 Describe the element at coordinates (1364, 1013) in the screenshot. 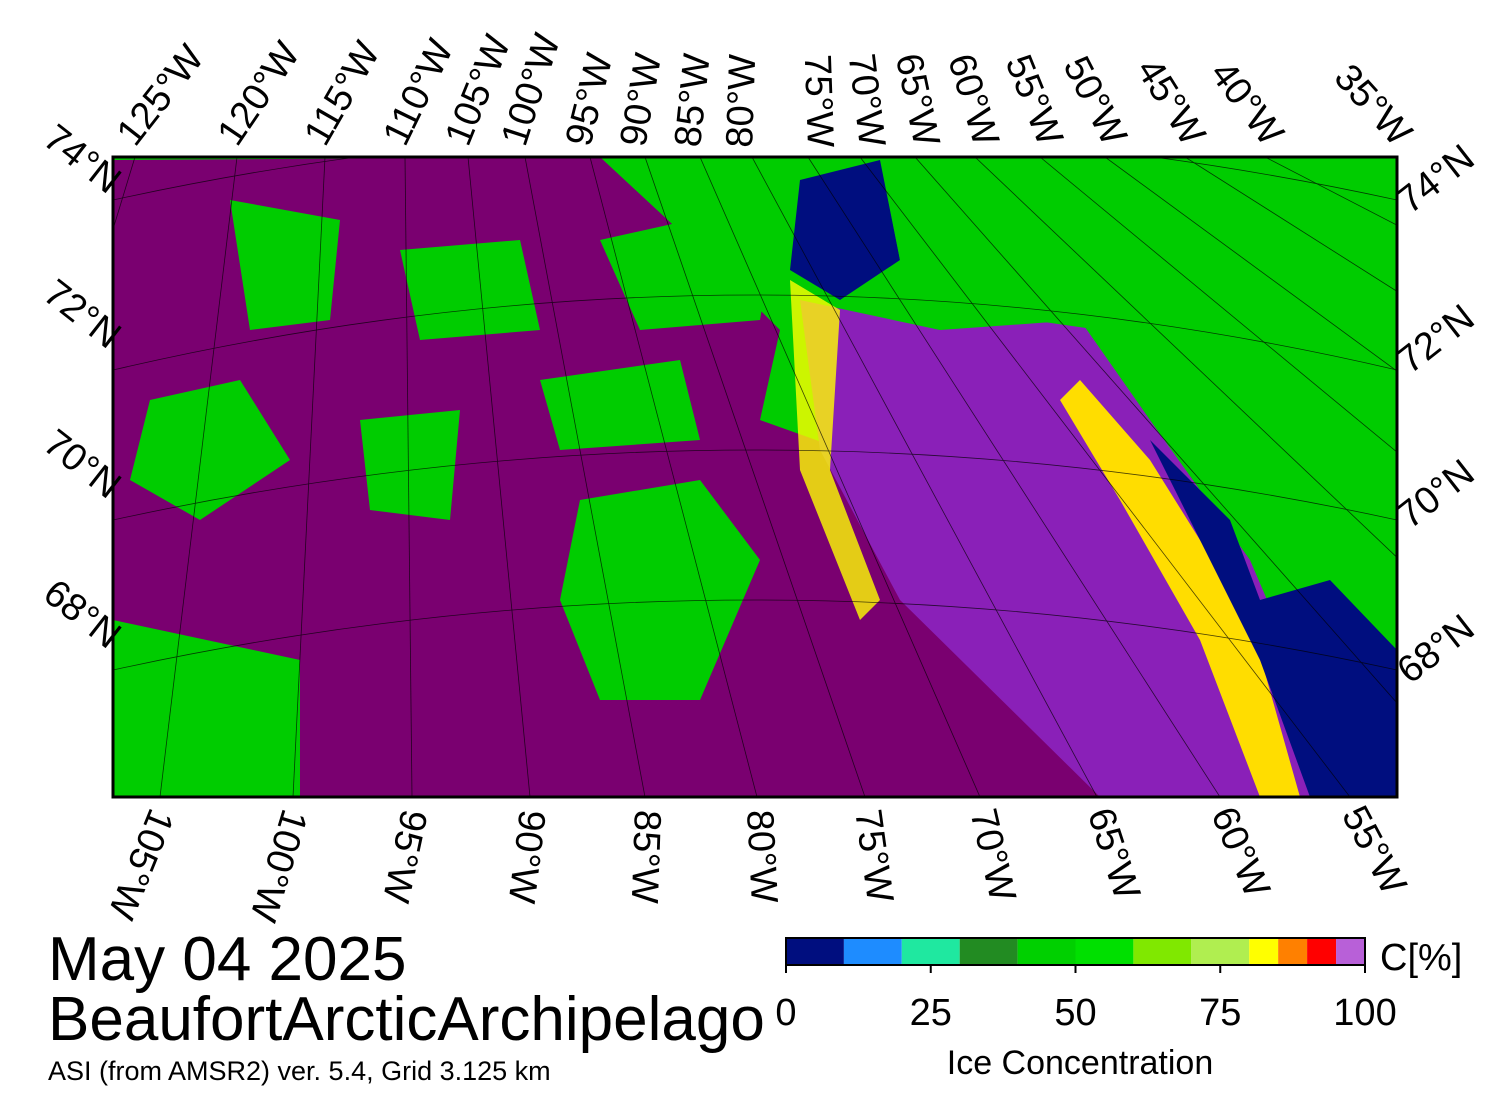

I see `colorbar-tick-label: 100` at that location.